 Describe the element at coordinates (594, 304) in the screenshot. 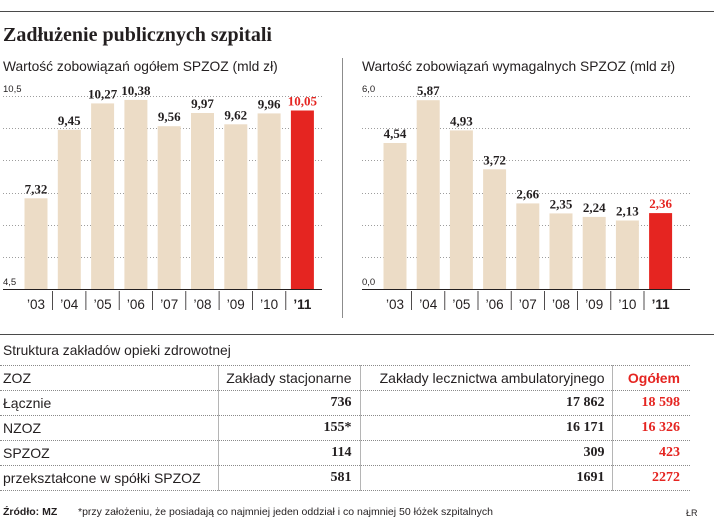

I see `chart-right-category-label-6: ’09` at that location.